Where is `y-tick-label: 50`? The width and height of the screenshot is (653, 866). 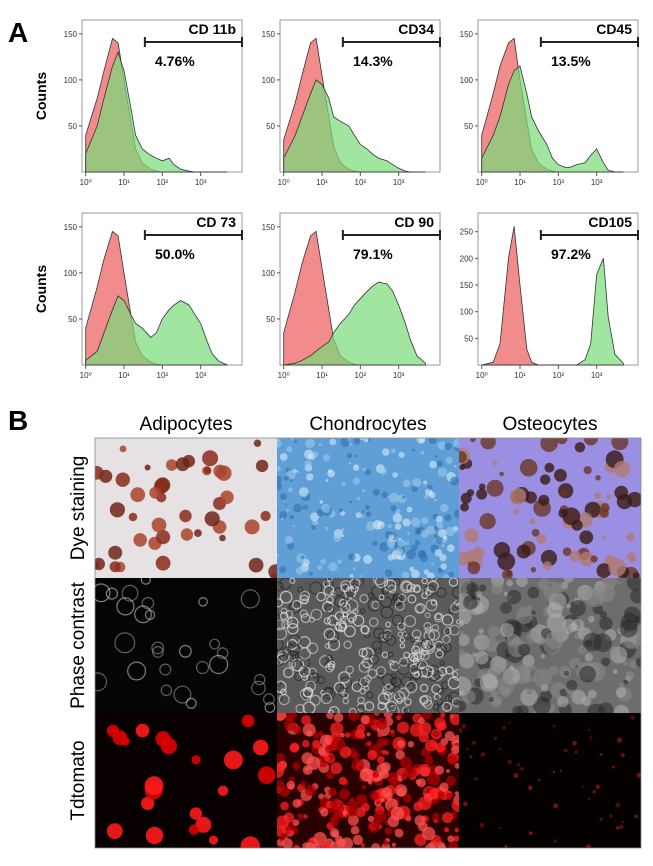 y-tick-label: 50 is located at coordinates (270, 126).